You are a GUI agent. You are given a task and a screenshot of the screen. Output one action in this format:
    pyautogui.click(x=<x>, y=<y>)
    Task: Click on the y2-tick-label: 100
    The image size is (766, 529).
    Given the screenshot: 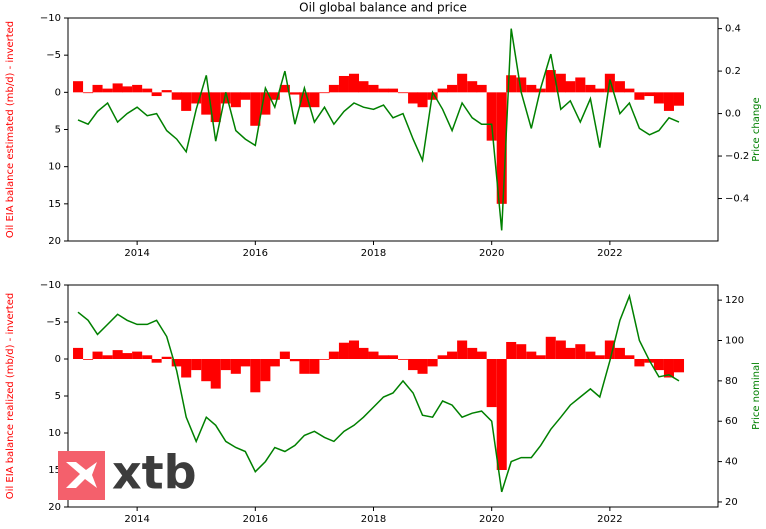 What is the action you would take?
    pyautogui.click(x=734, y=341)
    